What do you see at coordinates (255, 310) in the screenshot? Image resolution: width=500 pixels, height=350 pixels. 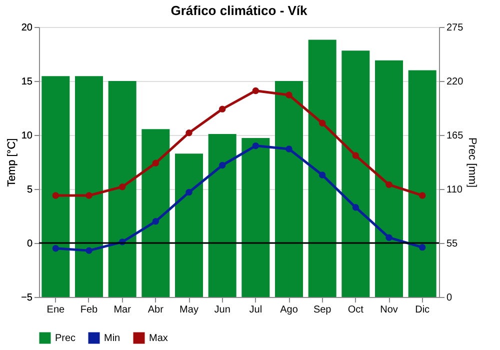 I see `x-tick-label: Jul` at bounding box center [255, 310].